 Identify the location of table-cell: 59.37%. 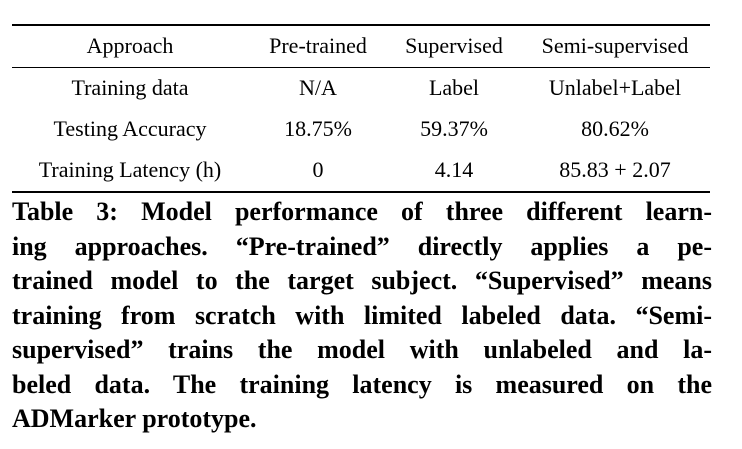
(454, 129).